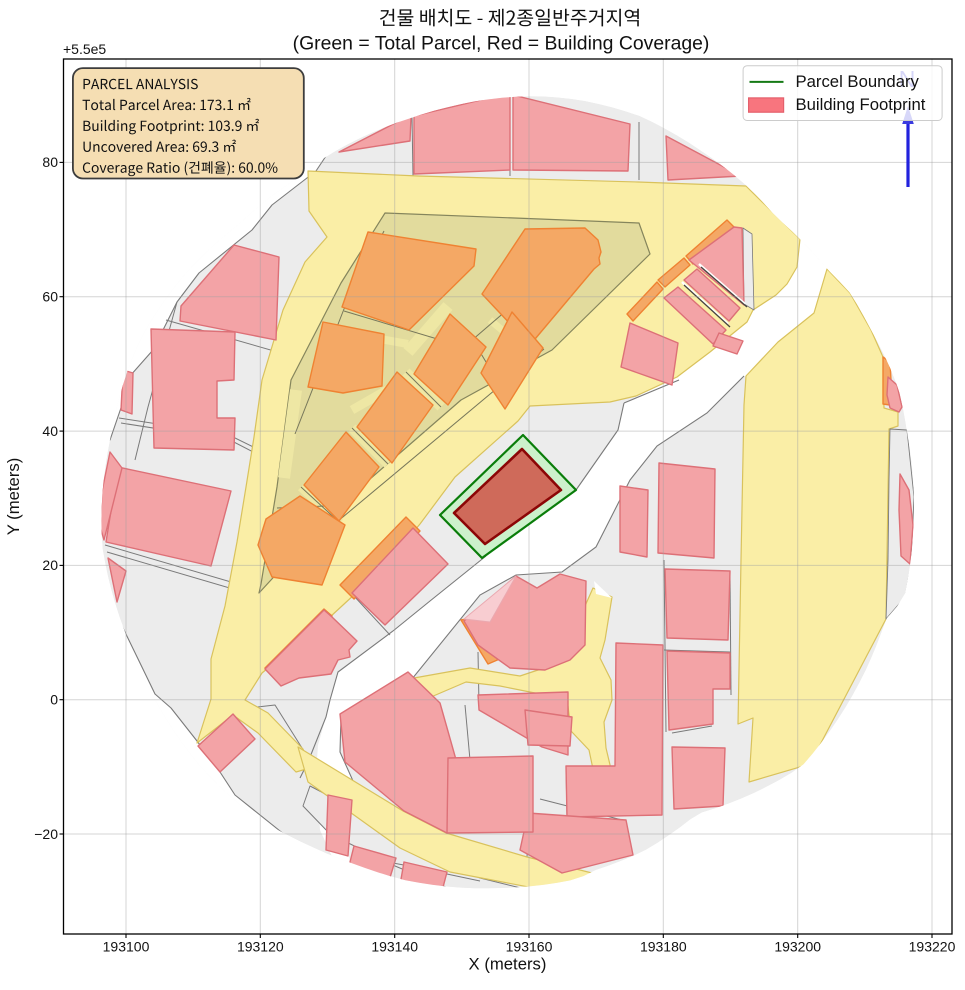 This screenshot has width=965, height=990. I want to click on svg-text: +5.5e5, so click(84, 49).